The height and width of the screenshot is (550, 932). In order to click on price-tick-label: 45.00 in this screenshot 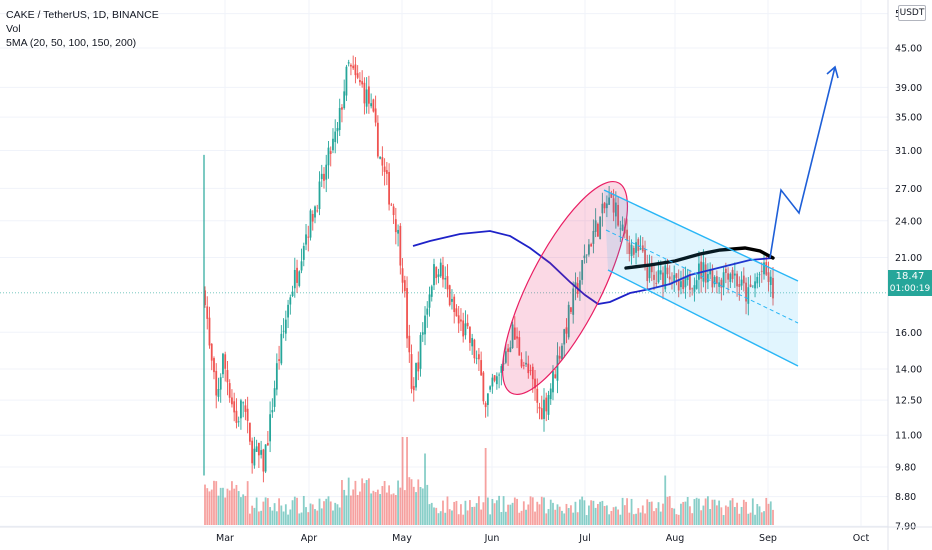, I will do `click(908, 49)`.